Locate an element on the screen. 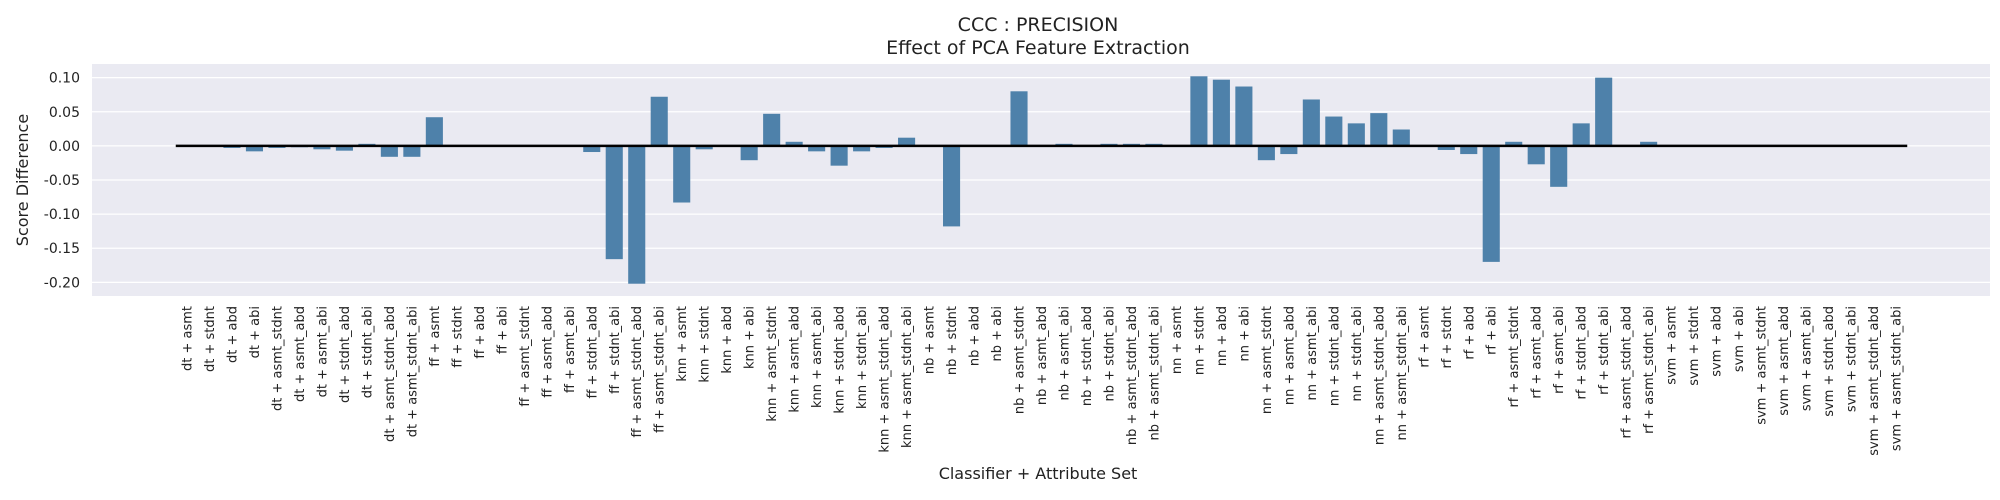 This screenshot has width=2000, height=500. x-tick-label: nn + asmt_stdnt_abi is located at coordinates (1402, 373).